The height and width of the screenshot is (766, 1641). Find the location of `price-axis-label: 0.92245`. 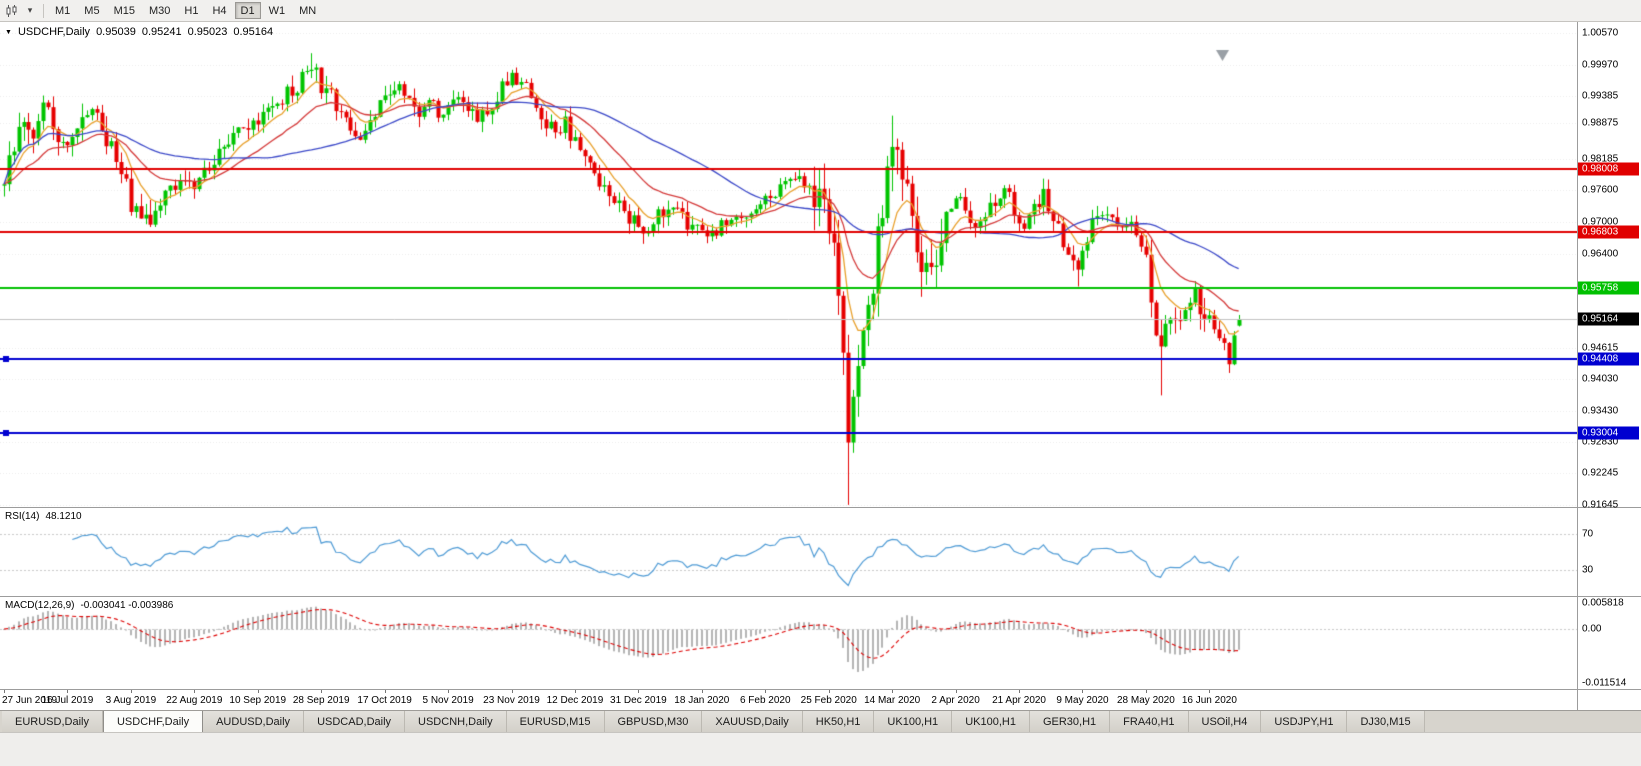

price-axis-label: 0.92245 is located at coordinates (1600, 473).